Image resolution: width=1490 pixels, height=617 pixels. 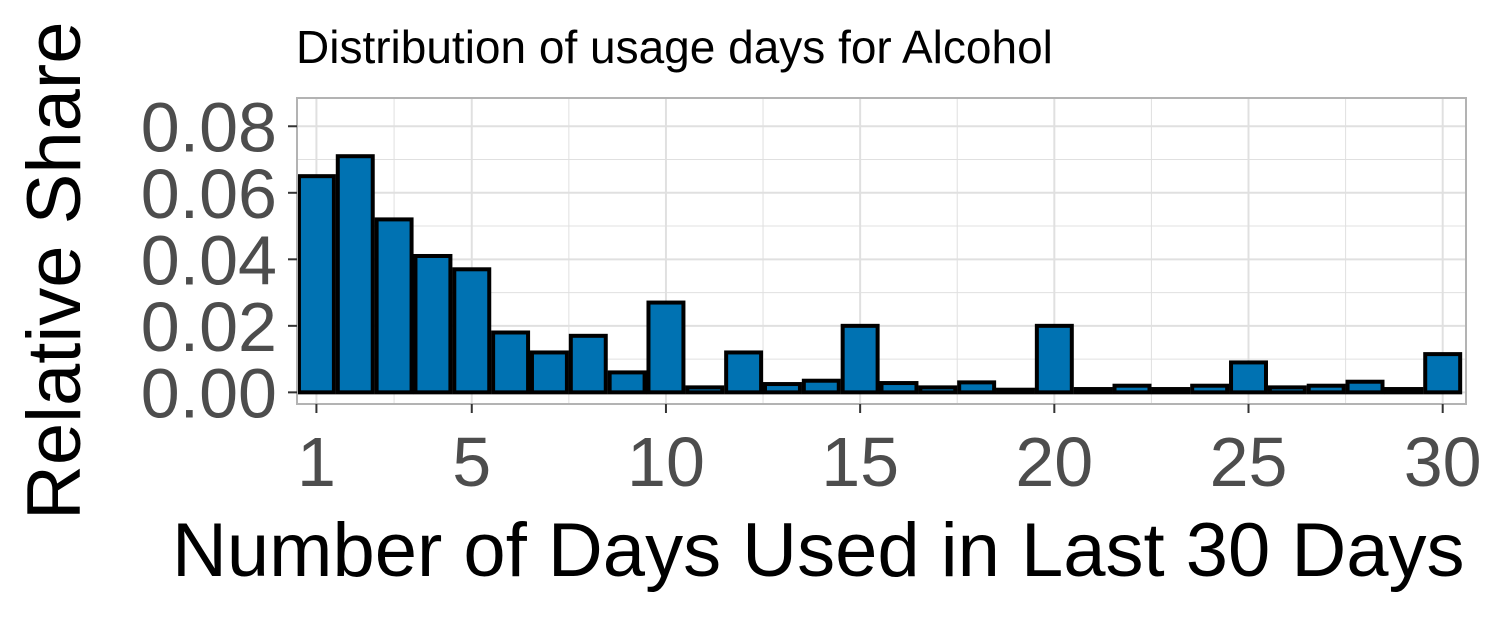 I want to click on y-tick-label: 0.06, so click(x=209, y=194).